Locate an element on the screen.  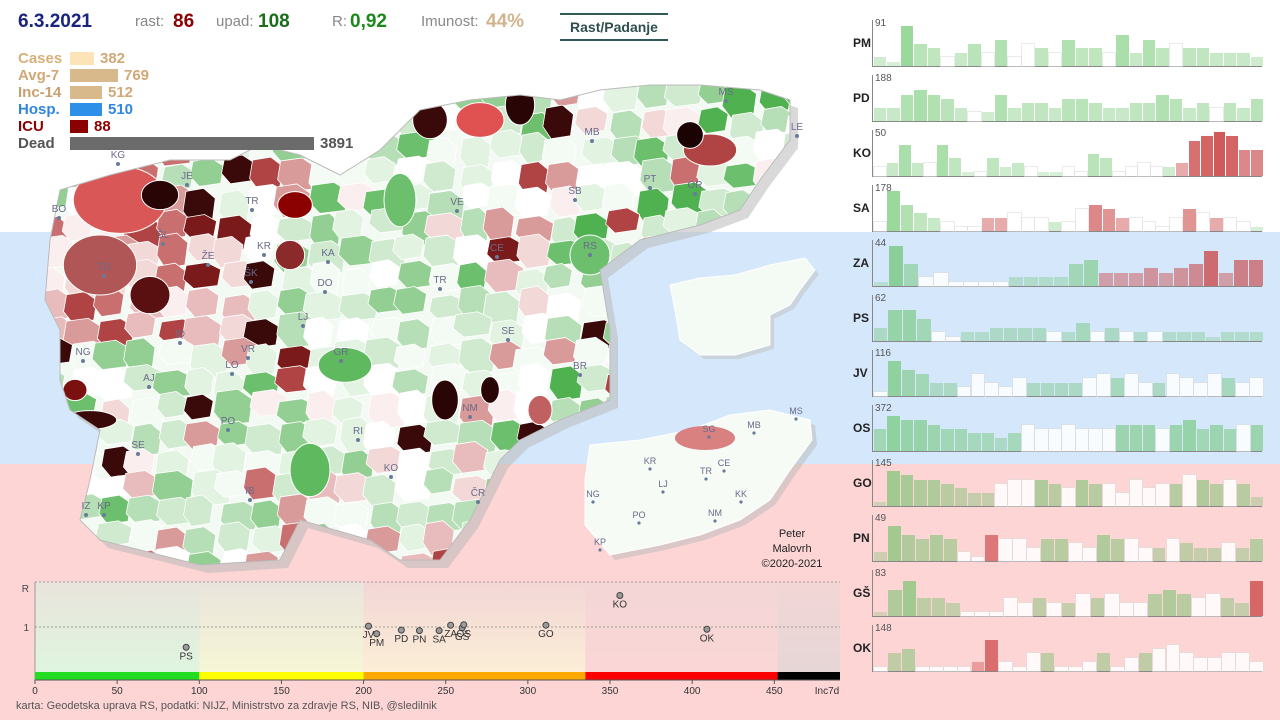
scatter-point-pn is located at coordinates (419, 631).